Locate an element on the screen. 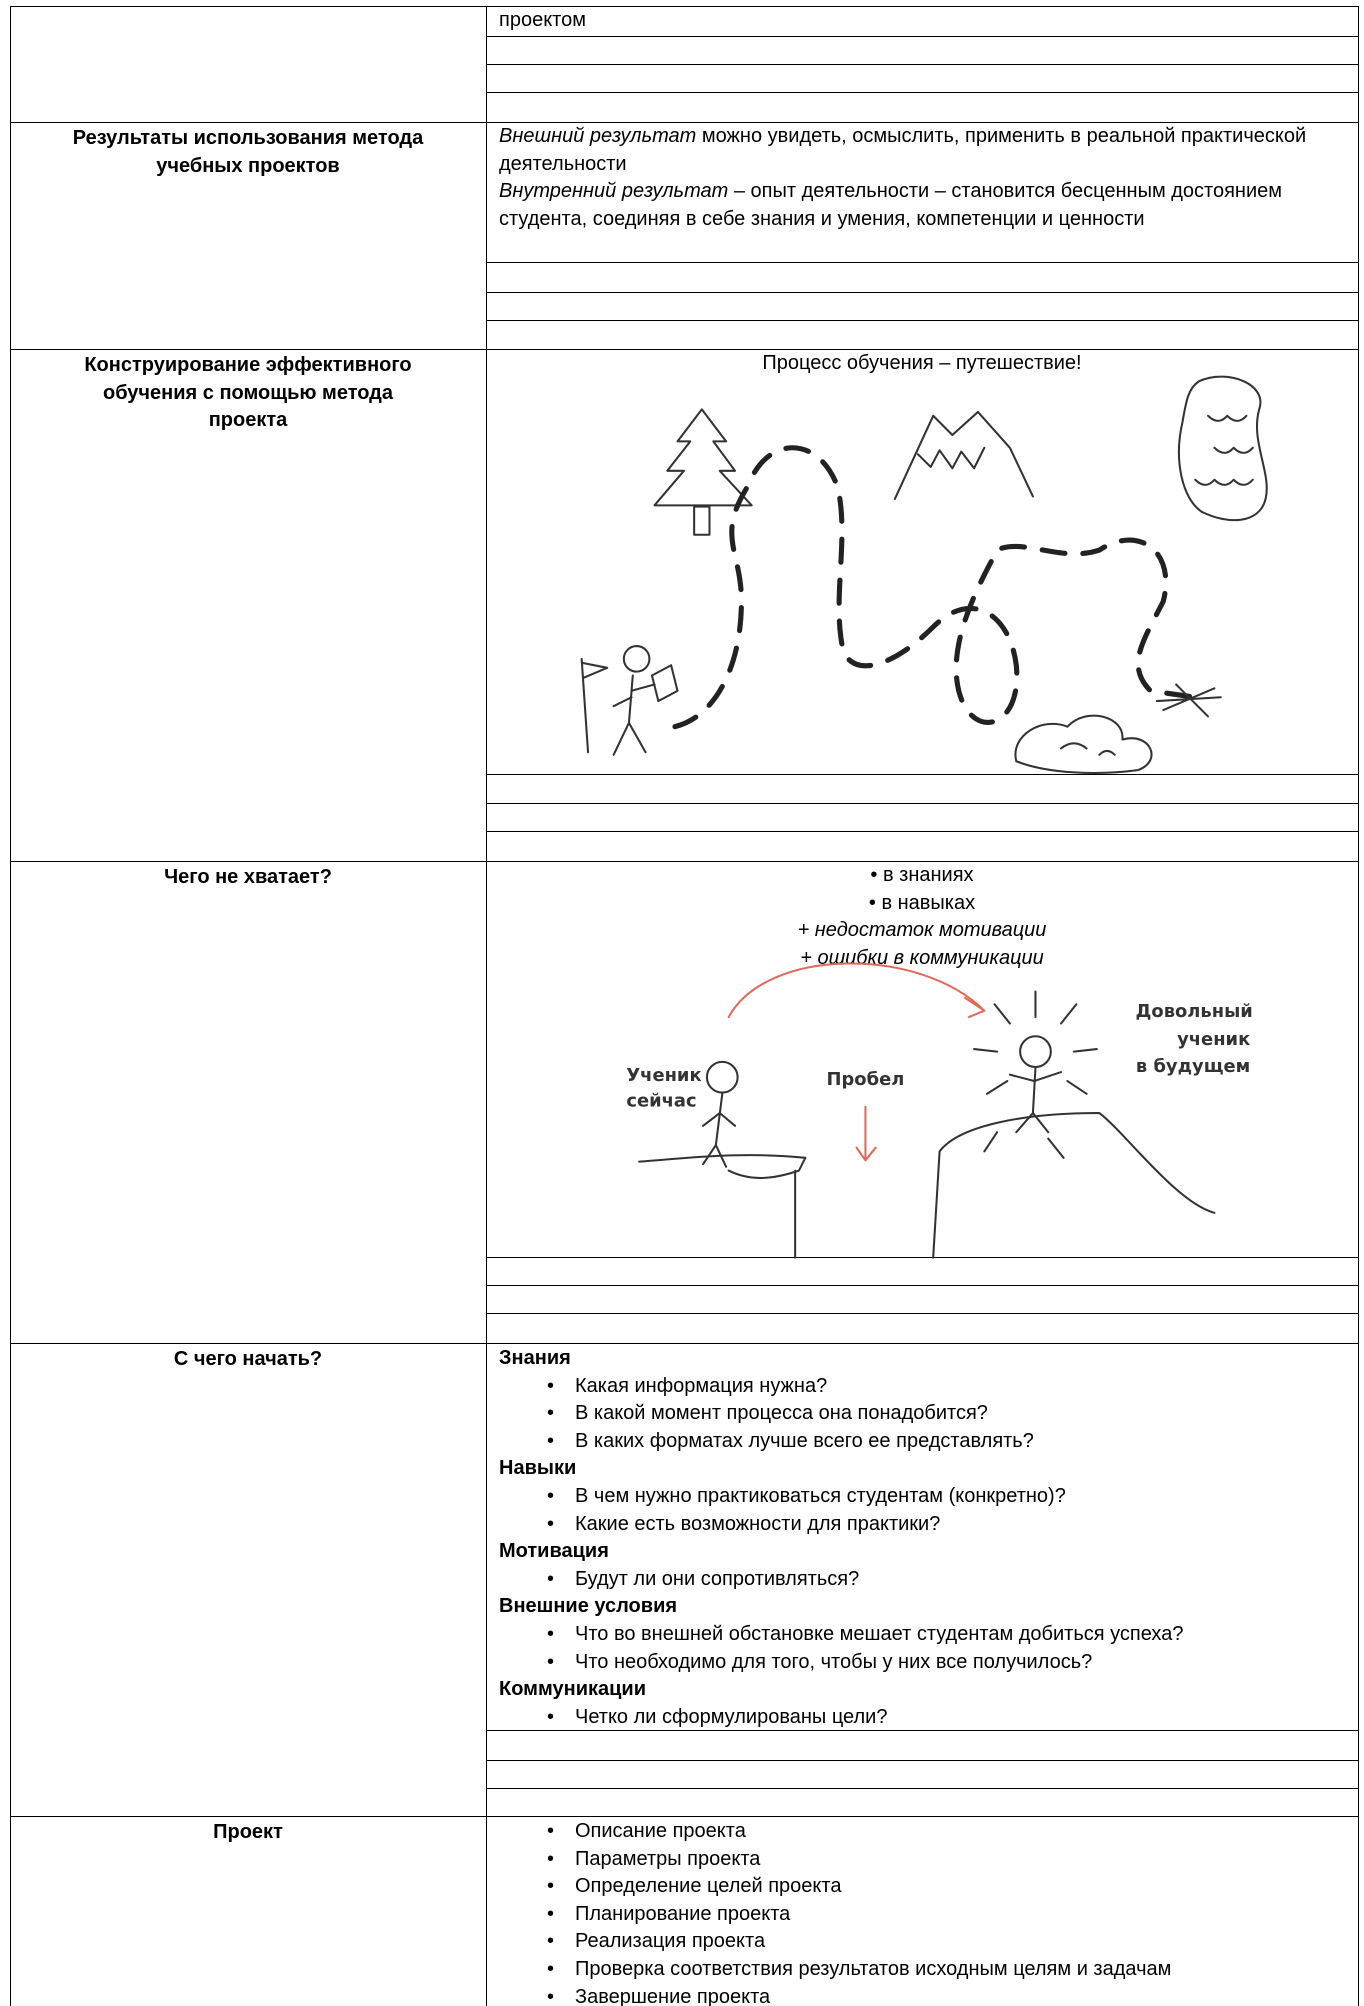  list-item: Реализация проекта is located at coordinates (926, 1942).